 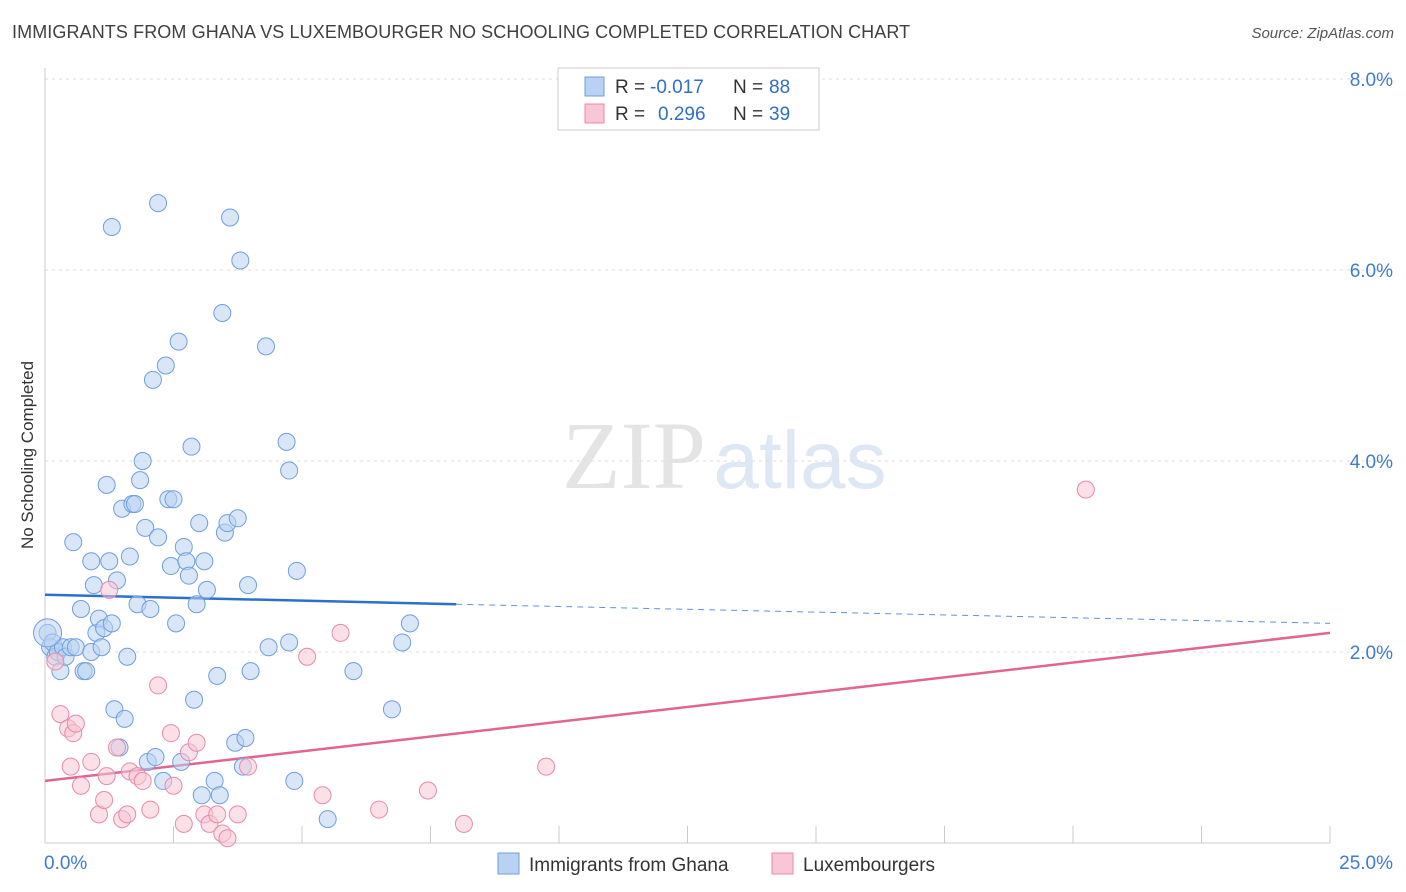 What do you see at coordinates (782, 863) in the screenshot?
I see `series-legend-swatch-lux` at bounding box center [782, 863].